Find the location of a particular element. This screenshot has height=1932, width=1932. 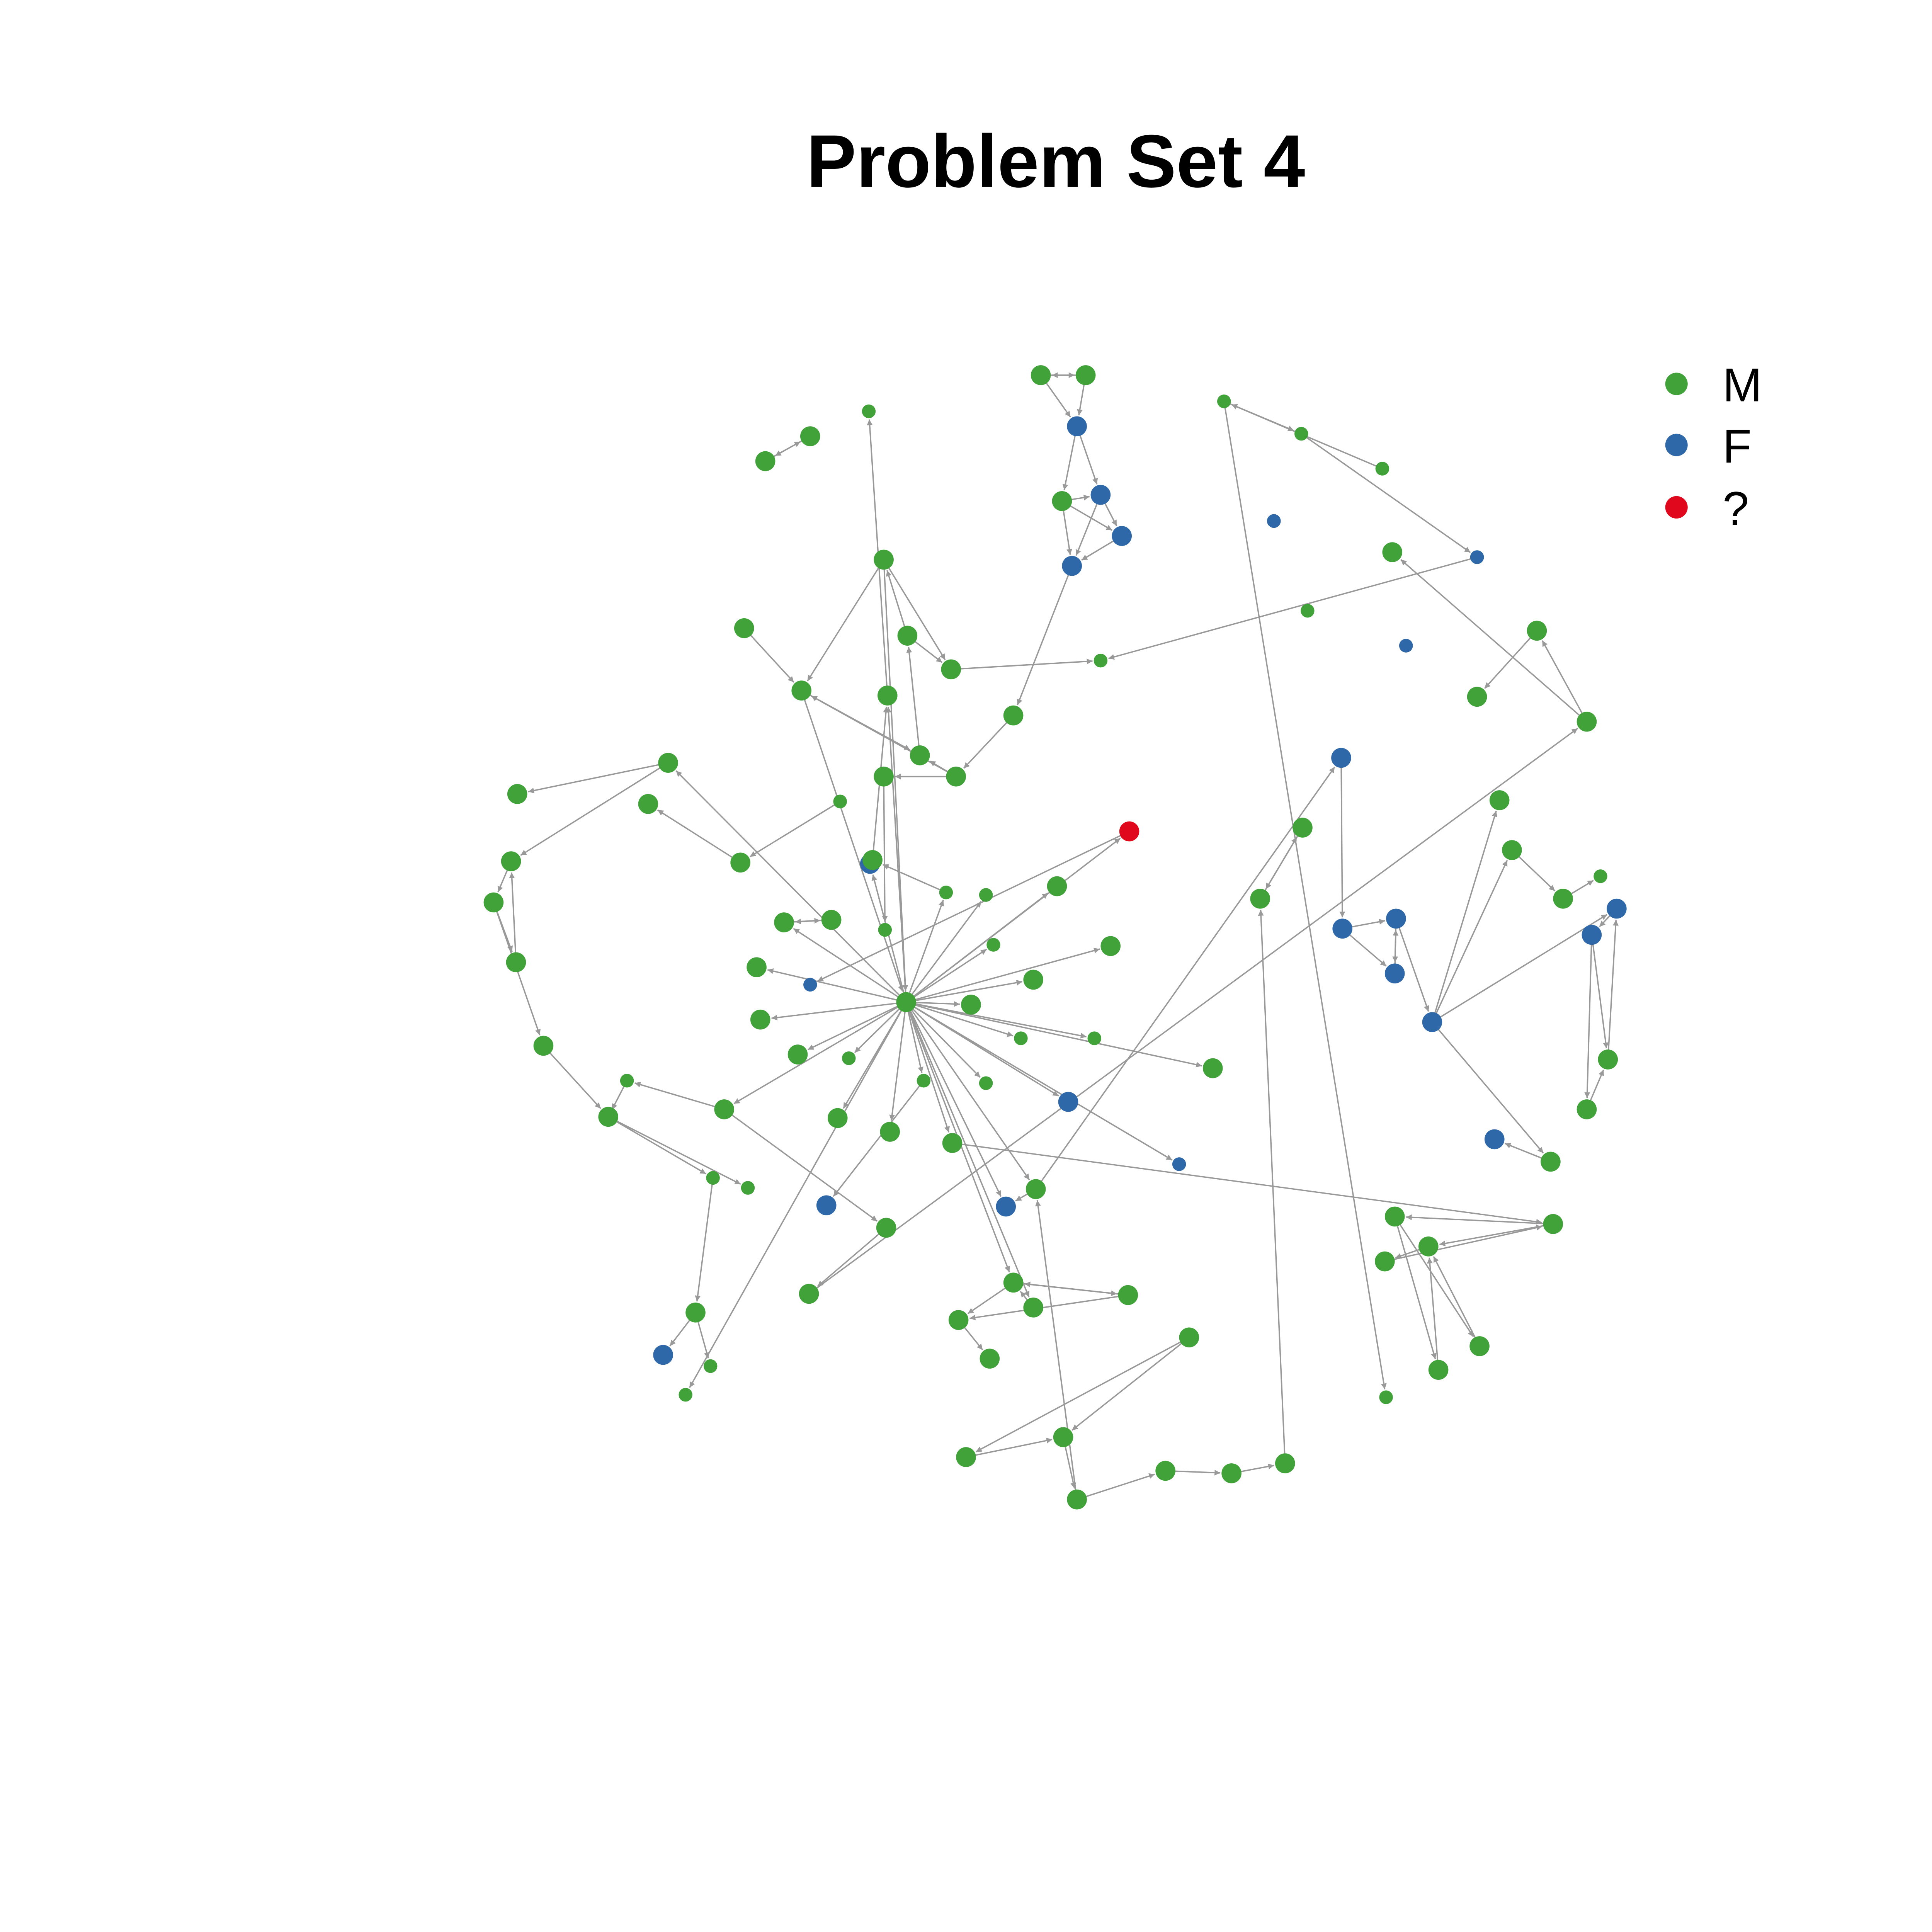

legend-swatch-m is located at coordinates (1676, 383).